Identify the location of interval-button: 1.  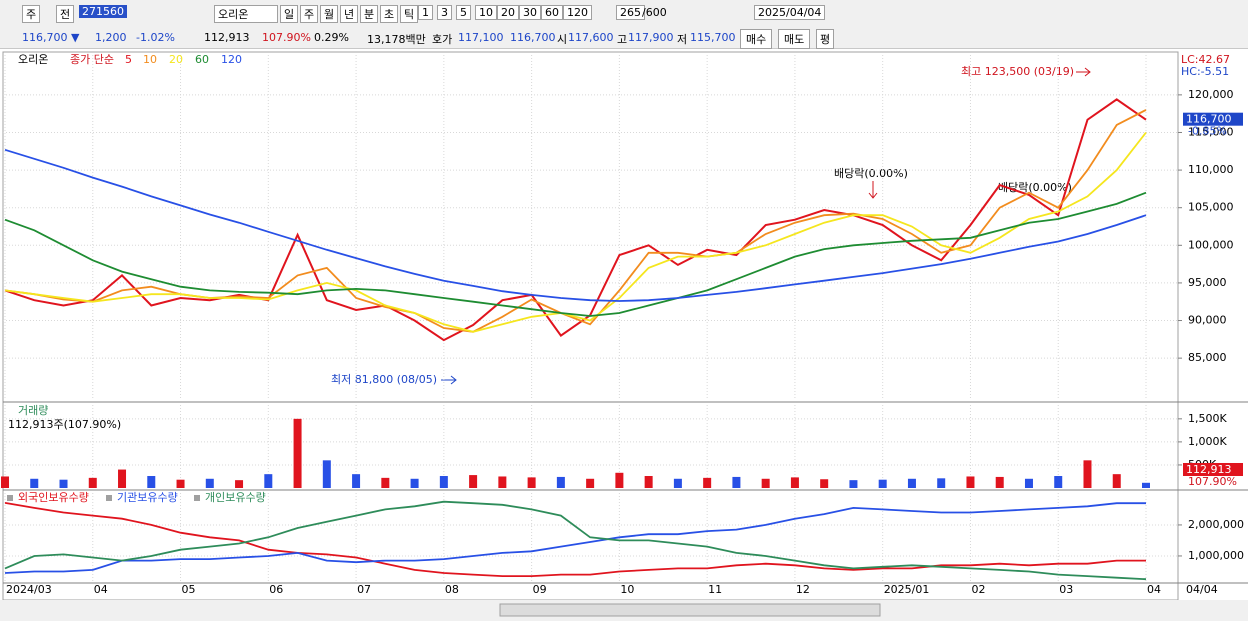
(425, 12).